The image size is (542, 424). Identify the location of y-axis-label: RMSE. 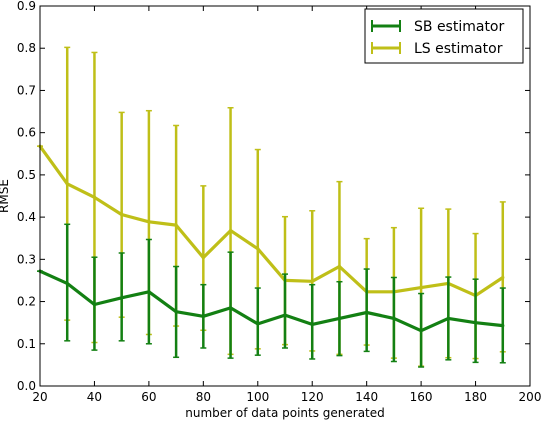
(5, 196).